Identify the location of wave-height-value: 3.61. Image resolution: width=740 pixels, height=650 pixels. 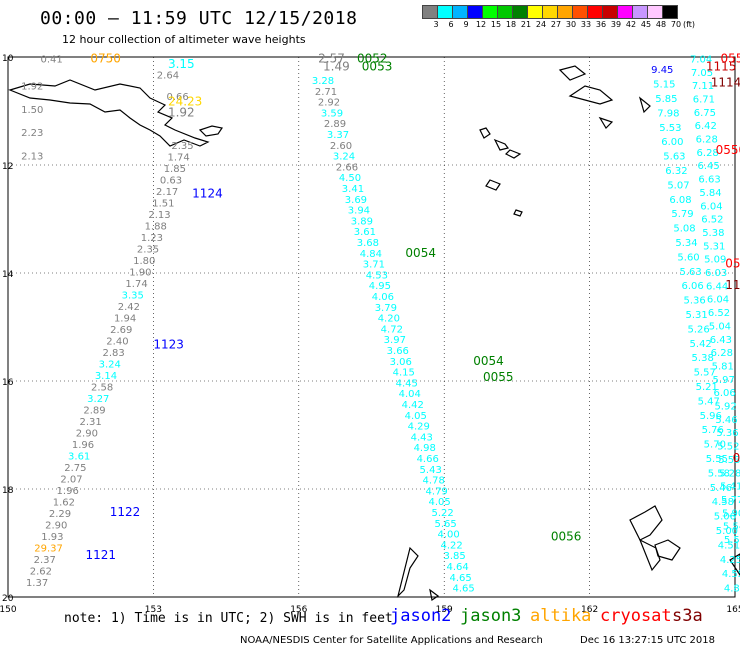
(365, 232).